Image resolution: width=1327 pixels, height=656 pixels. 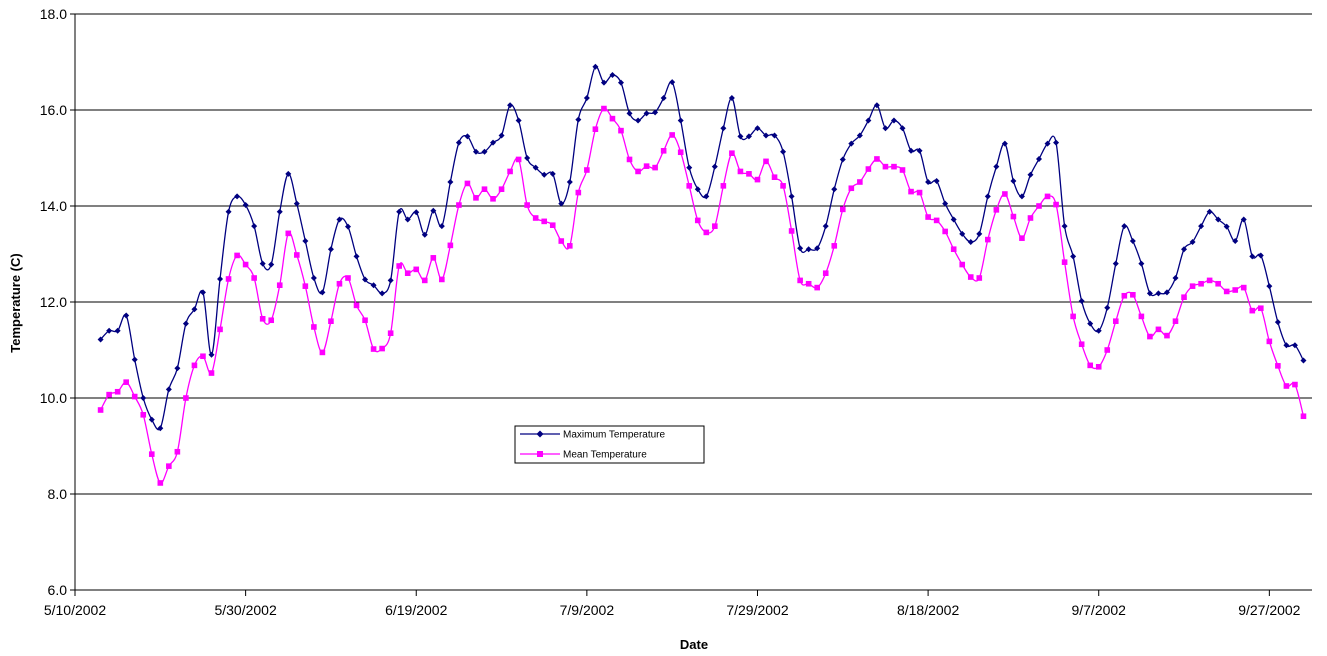 What do you see at coordinates (58, 494) in the screenshot?
I see `y-tick-label: 8.0` at bounding box center [58, 494].